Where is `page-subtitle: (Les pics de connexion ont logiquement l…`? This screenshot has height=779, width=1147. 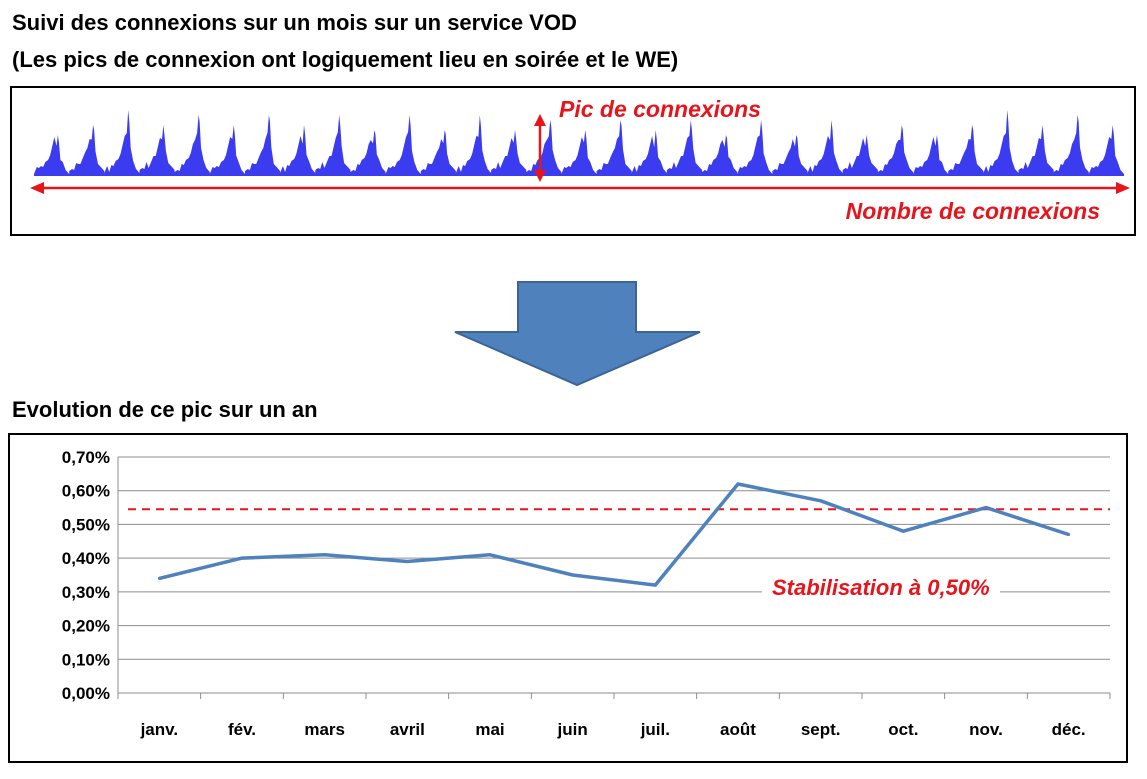 page-subtitle: (Les pics de connexion ont logiquement l… is located at coordinates (345, 59).